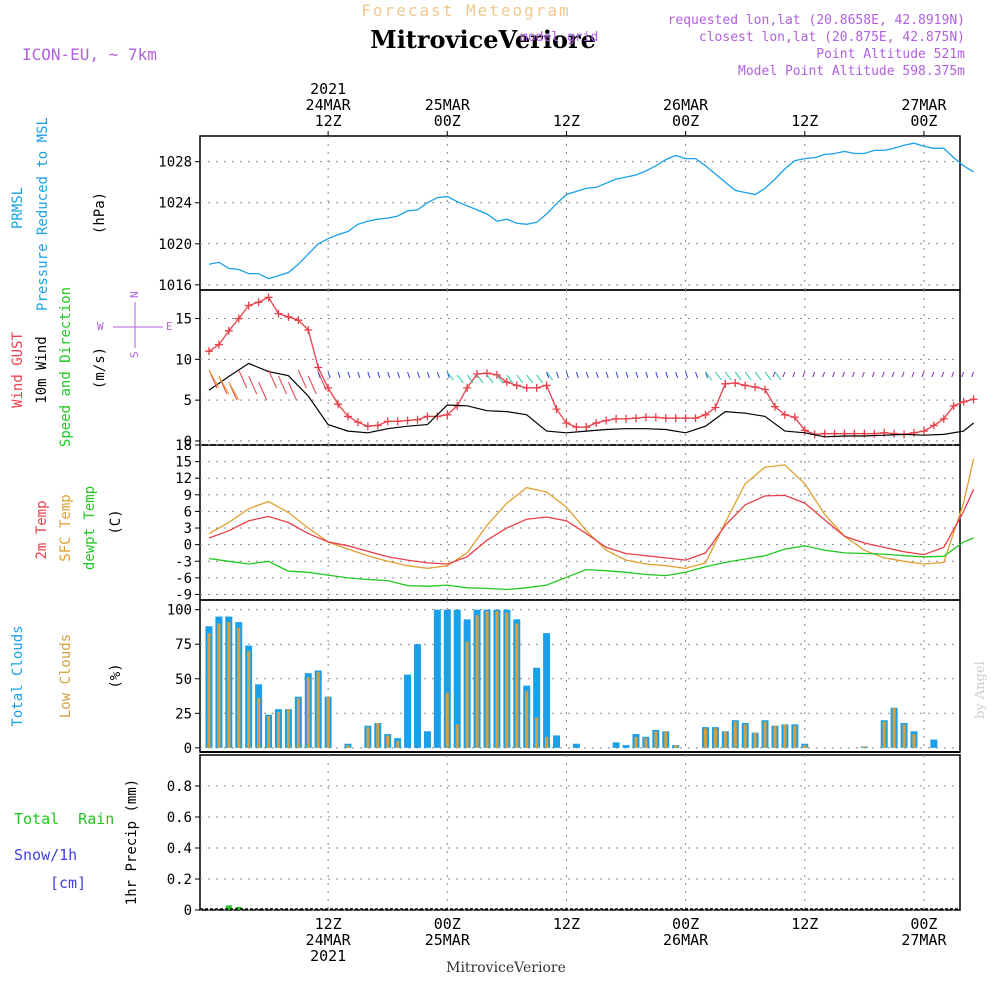 This screenshot has width=1000, height=1000. What do you see at coordinates (804, 121) in the screenshot?
I see `top-time-label: 12Z` at bounding box center [804, 121].